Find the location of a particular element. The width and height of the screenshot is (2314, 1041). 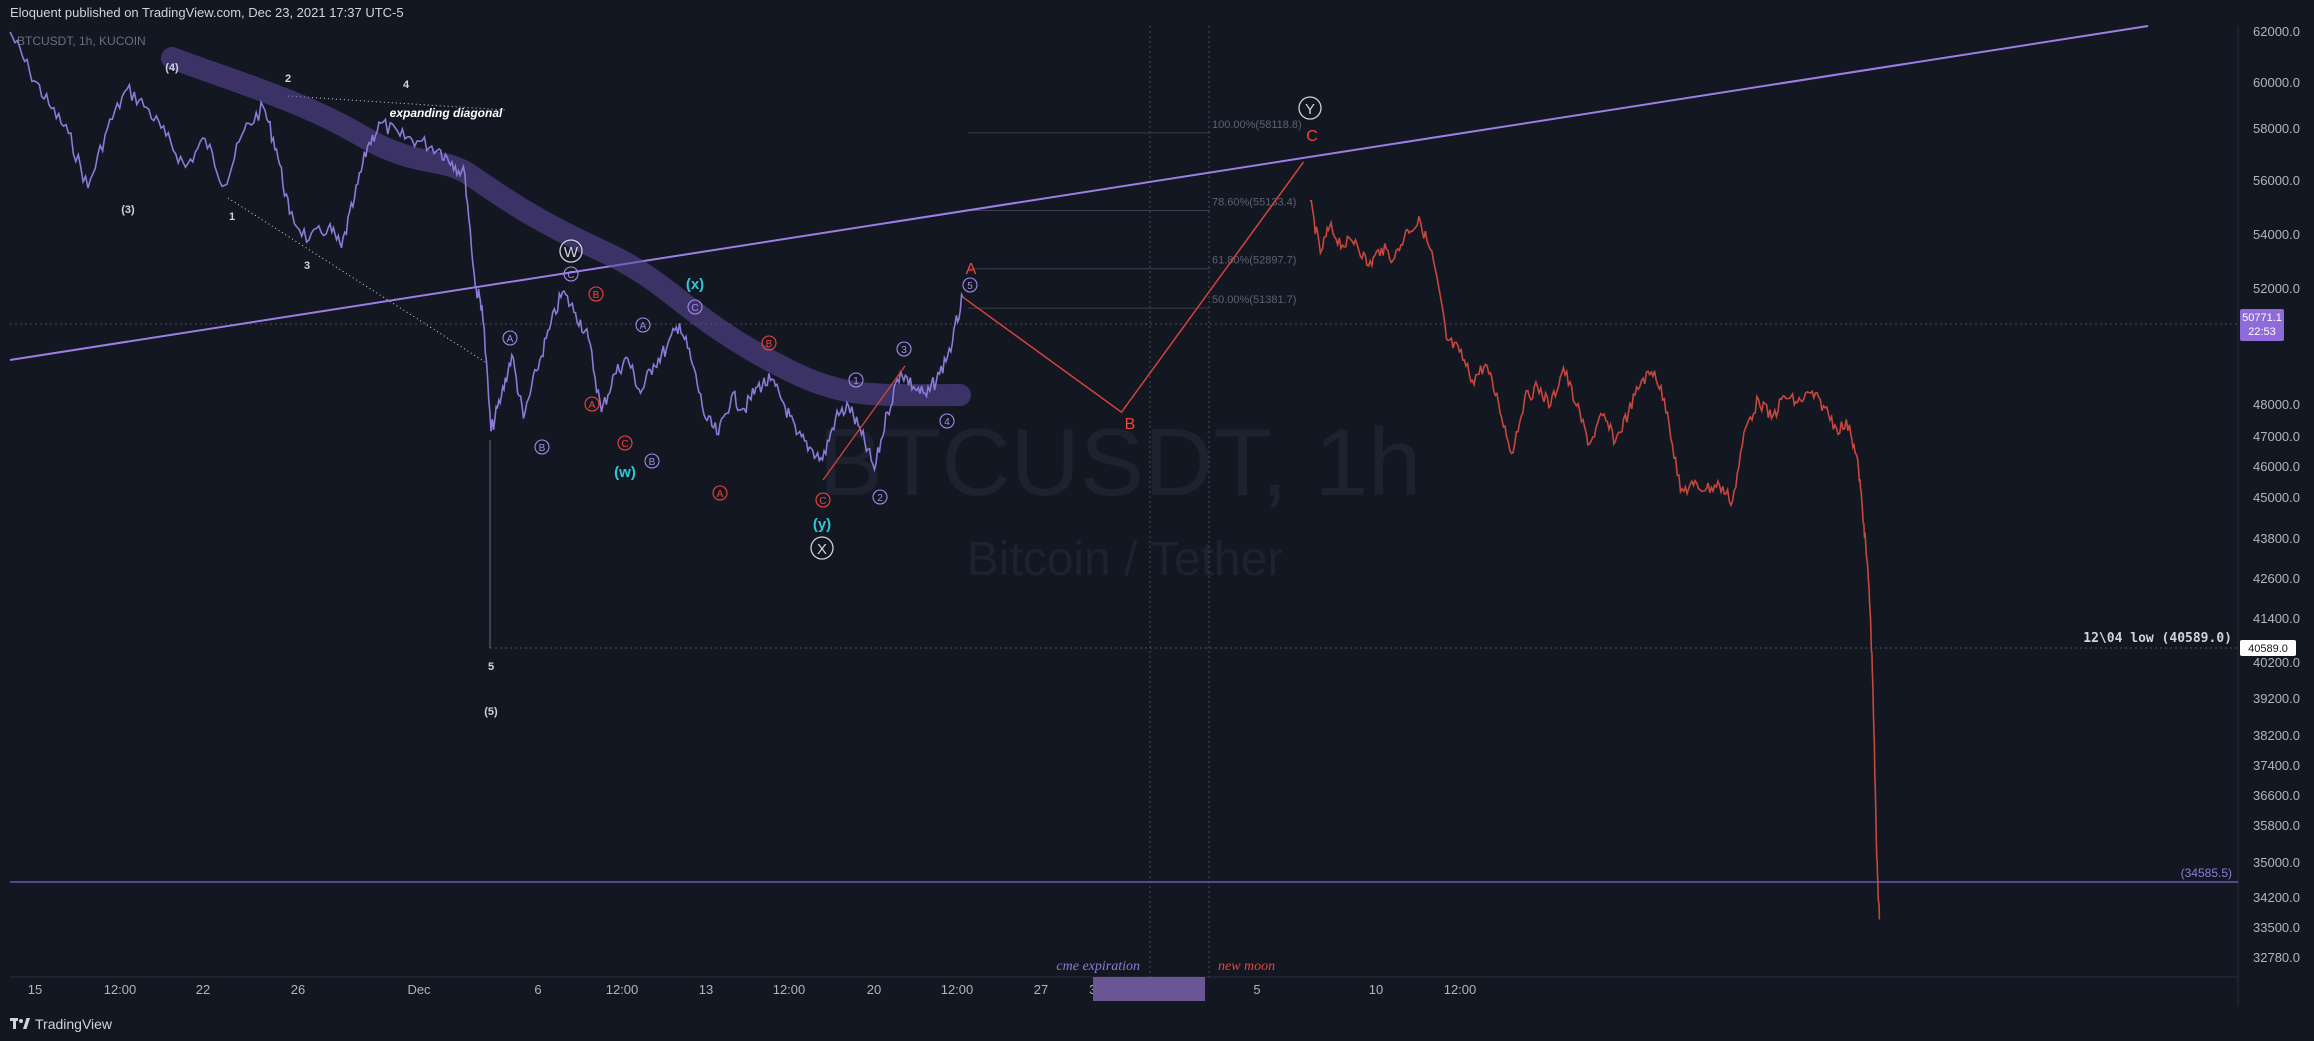

diagonal-upper-line is located at coordinates (396, 103).